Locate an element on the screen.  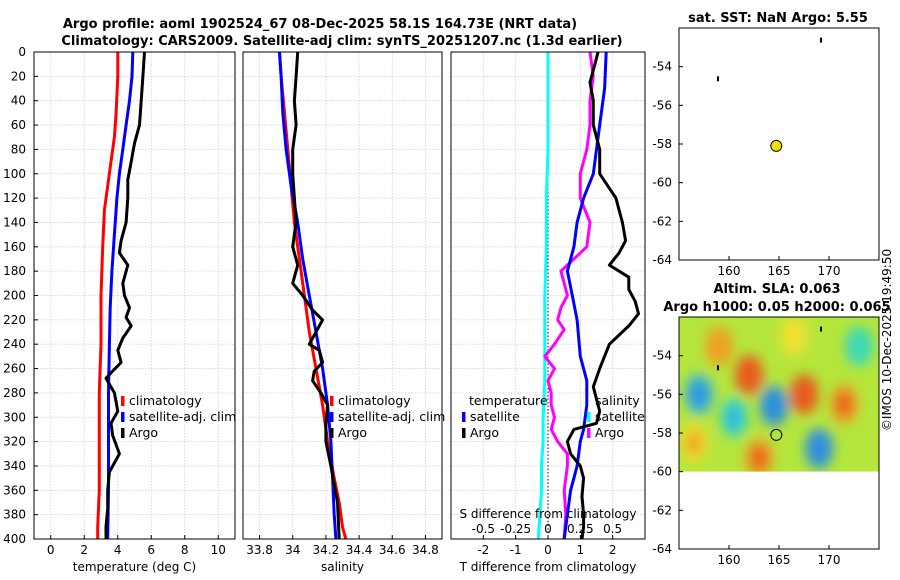
y-tick-label: 140 is located at coordinates (14, 222).